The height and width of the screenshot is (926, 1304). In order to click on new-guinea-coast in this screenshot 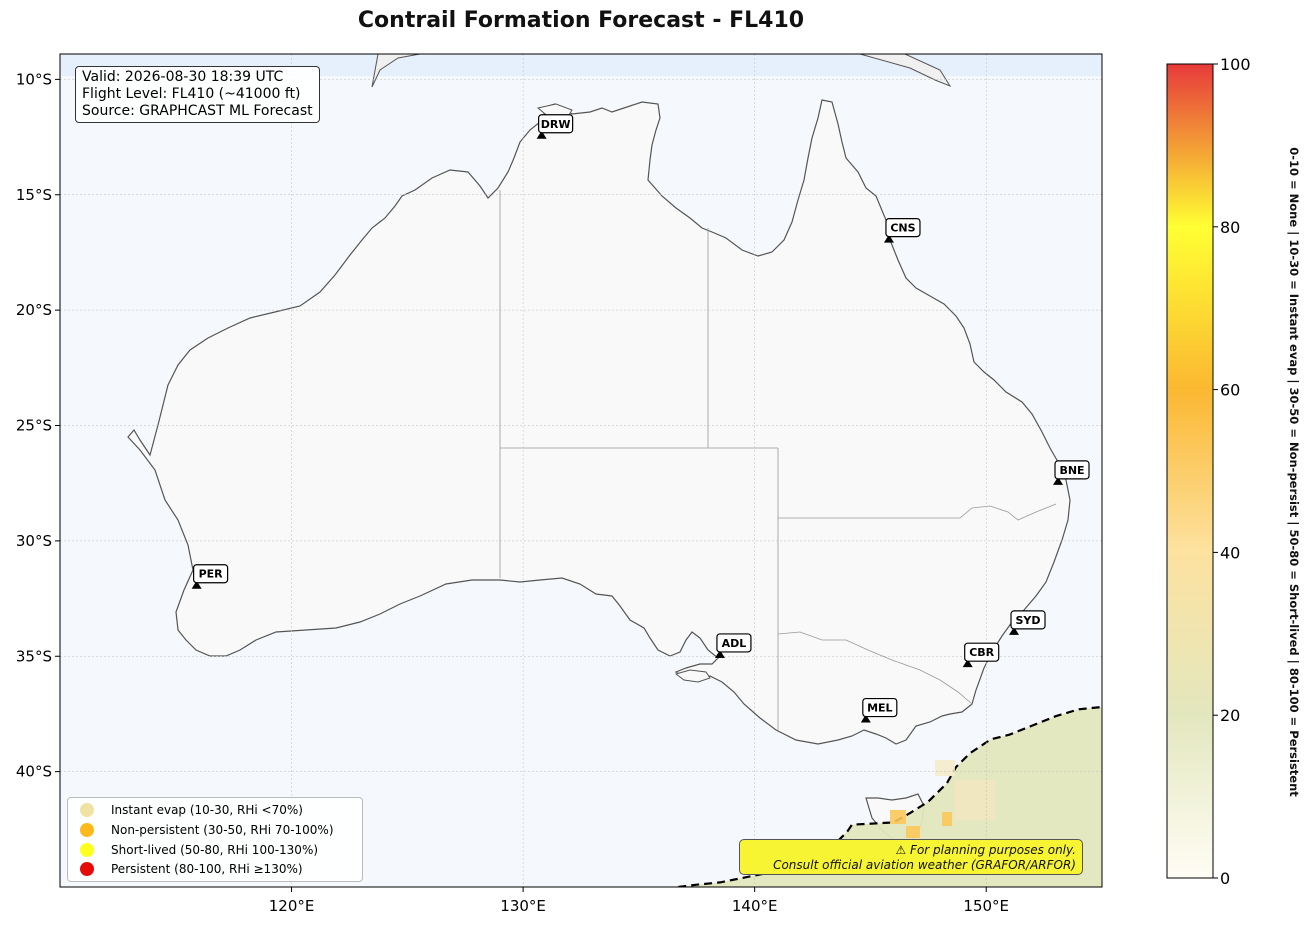, I will do `click(661, 71)`.